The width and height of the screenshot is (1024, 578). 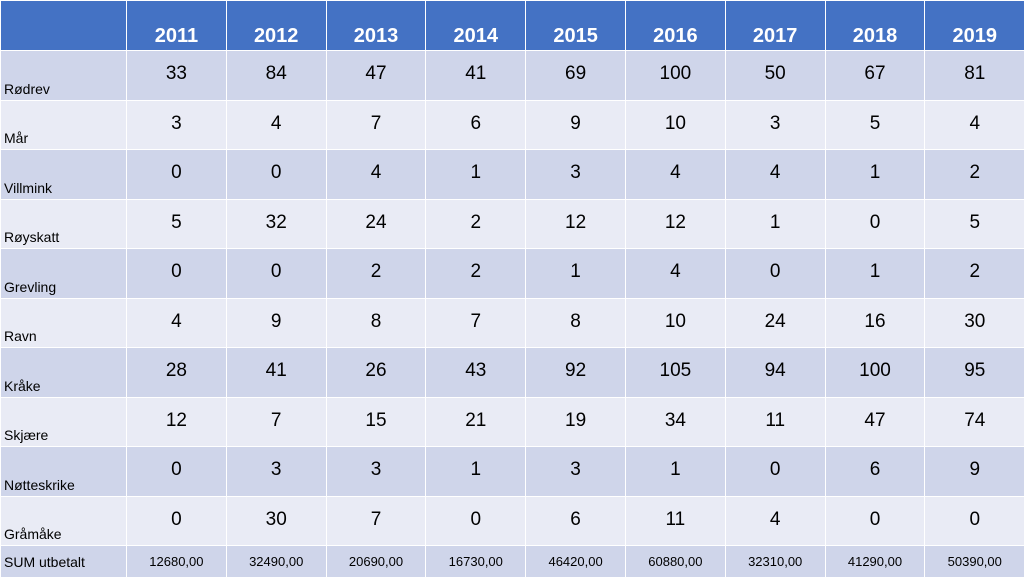 I want to click on column-header: 2012, so click(x=276, y=26).